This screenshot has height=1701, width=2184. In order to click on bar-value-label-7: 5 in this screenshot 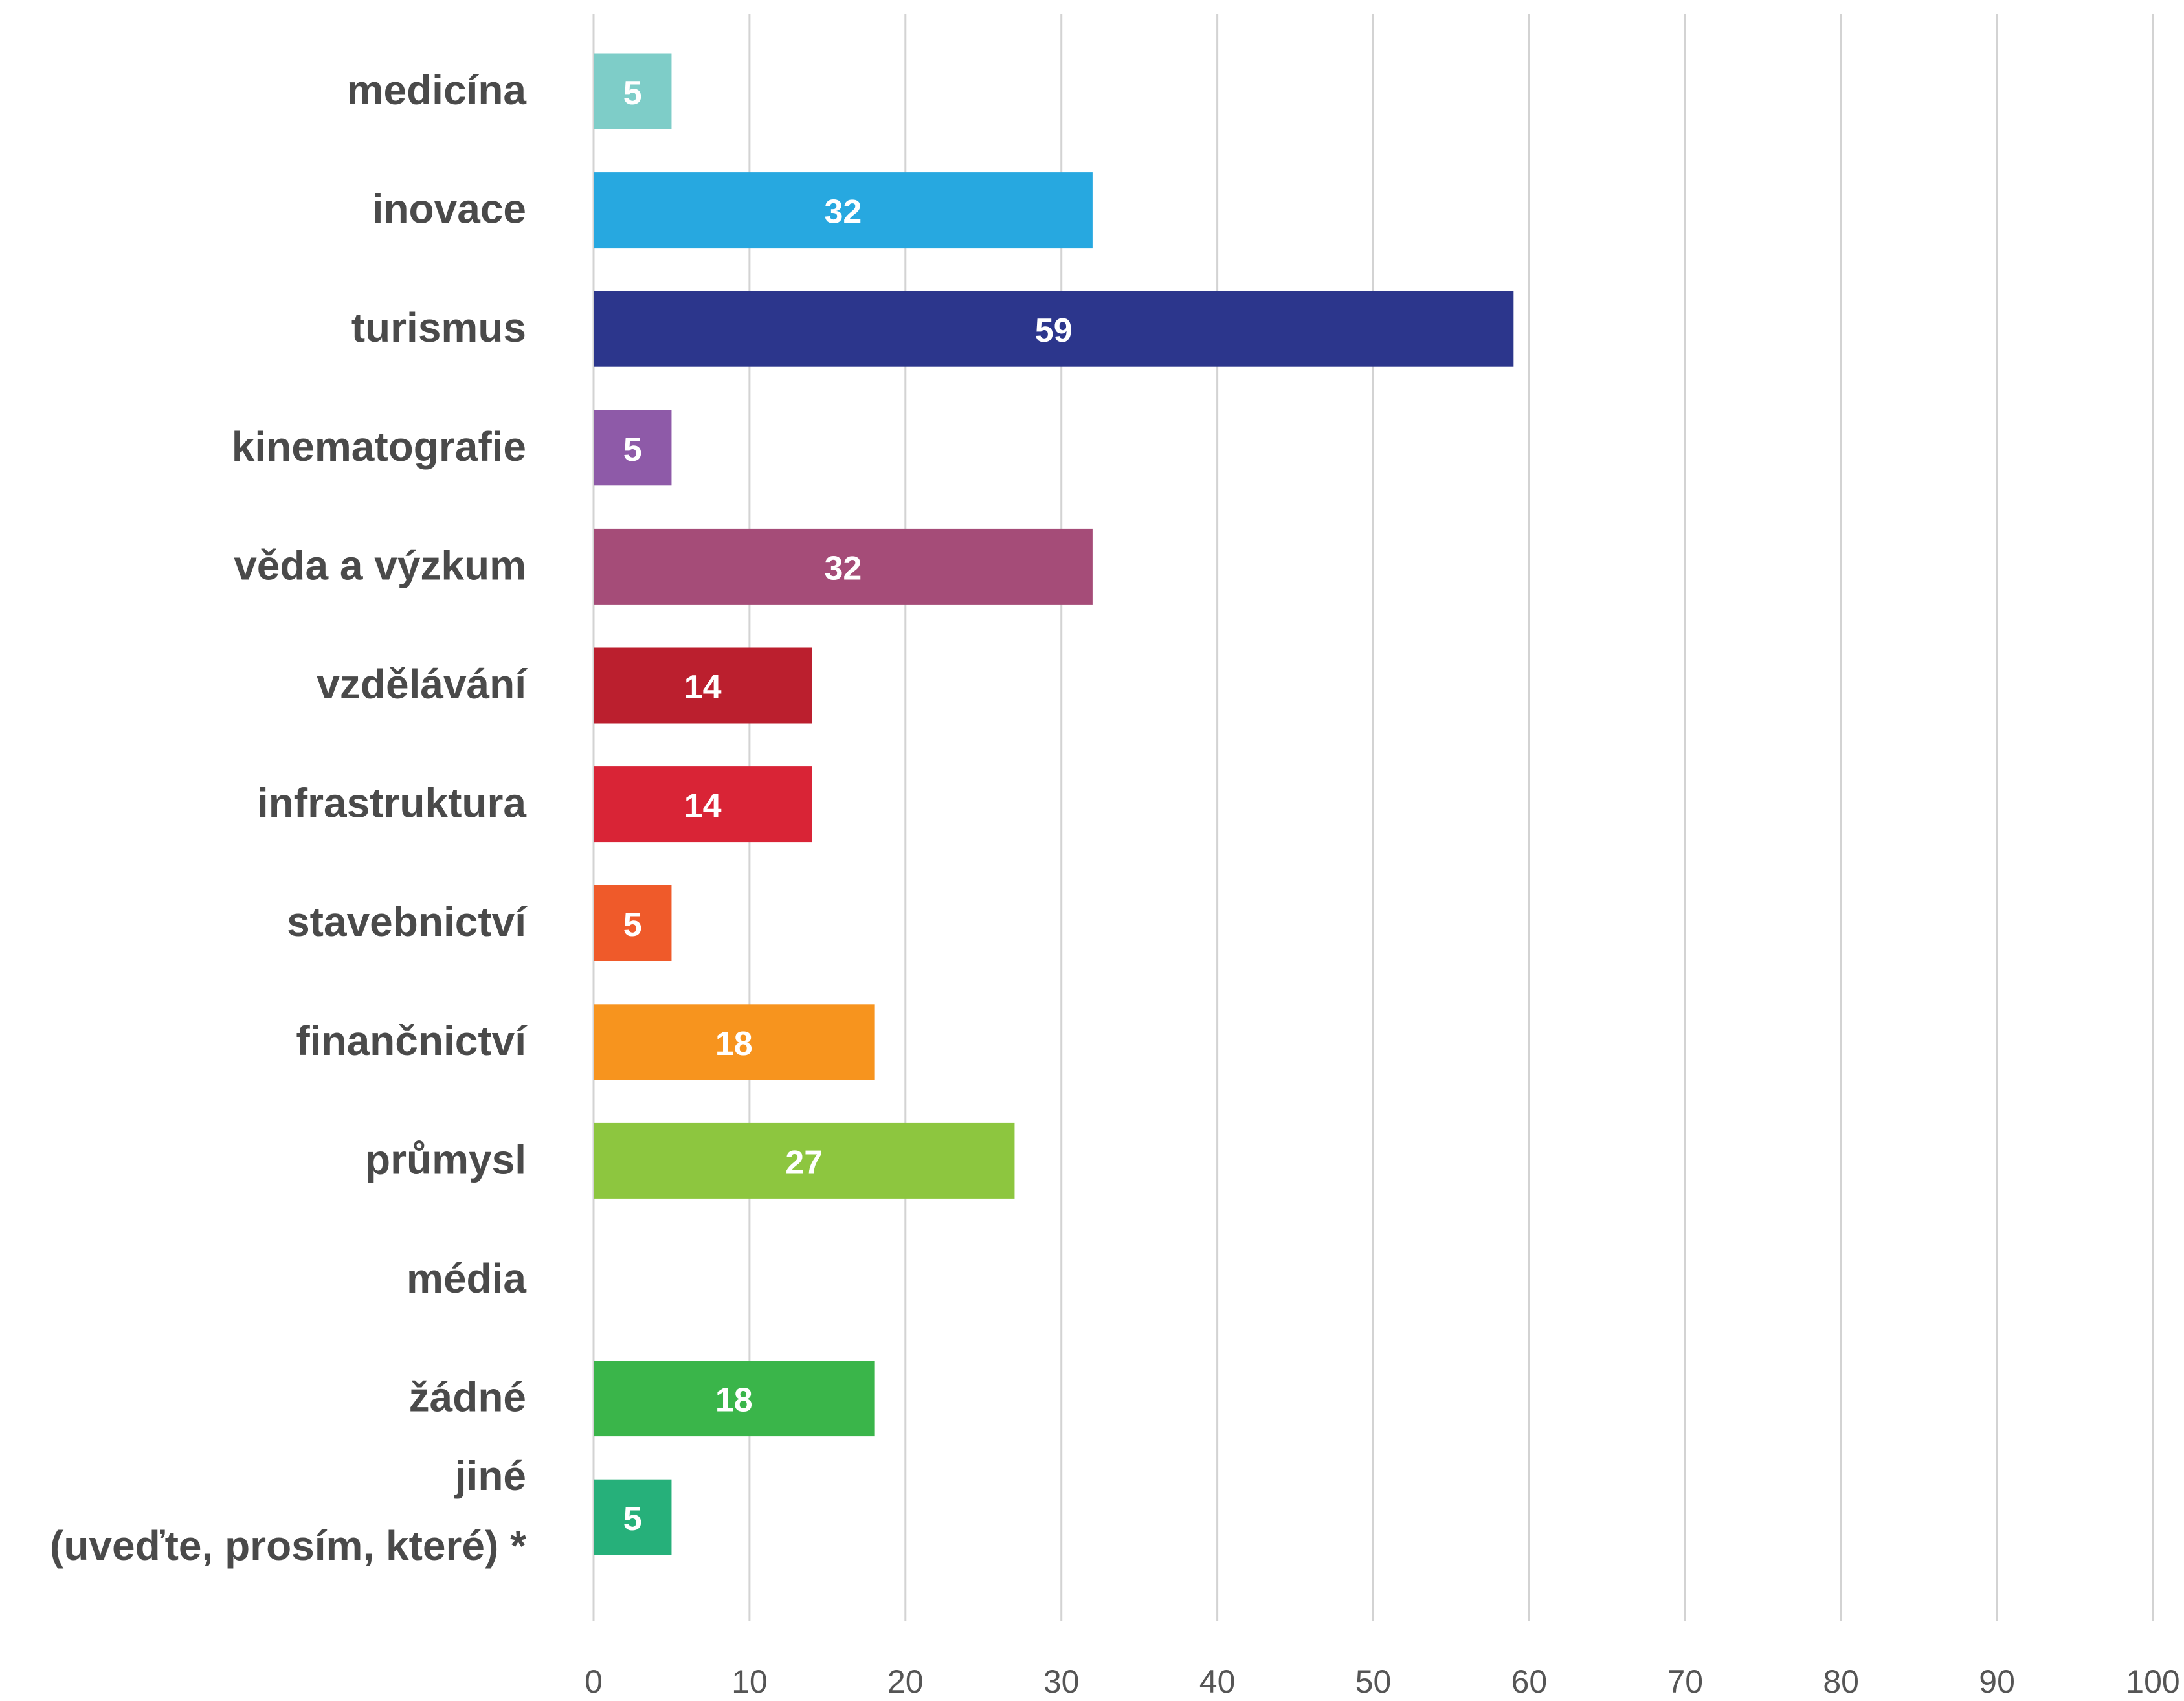, I will do `click(632, 925)`.